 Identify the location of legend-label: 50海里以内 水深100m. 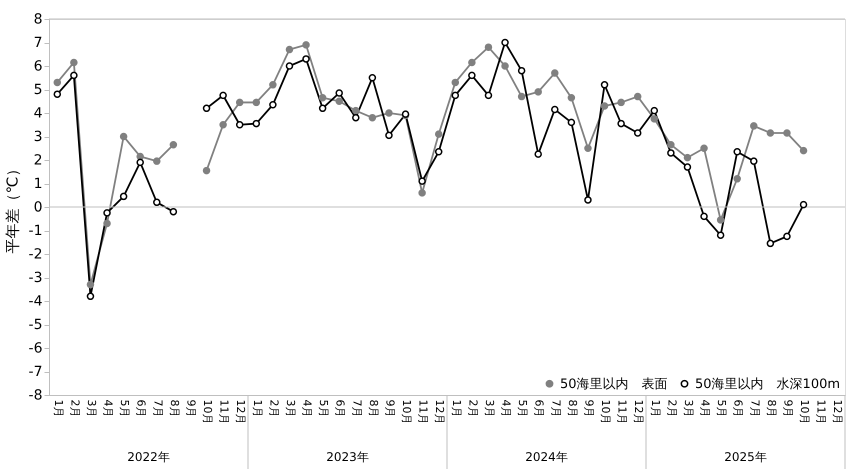
(767, 384).